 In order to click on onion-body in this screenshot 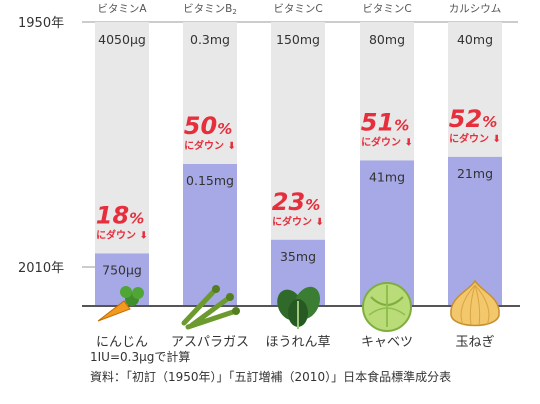, I will do `click(475, 303)`.